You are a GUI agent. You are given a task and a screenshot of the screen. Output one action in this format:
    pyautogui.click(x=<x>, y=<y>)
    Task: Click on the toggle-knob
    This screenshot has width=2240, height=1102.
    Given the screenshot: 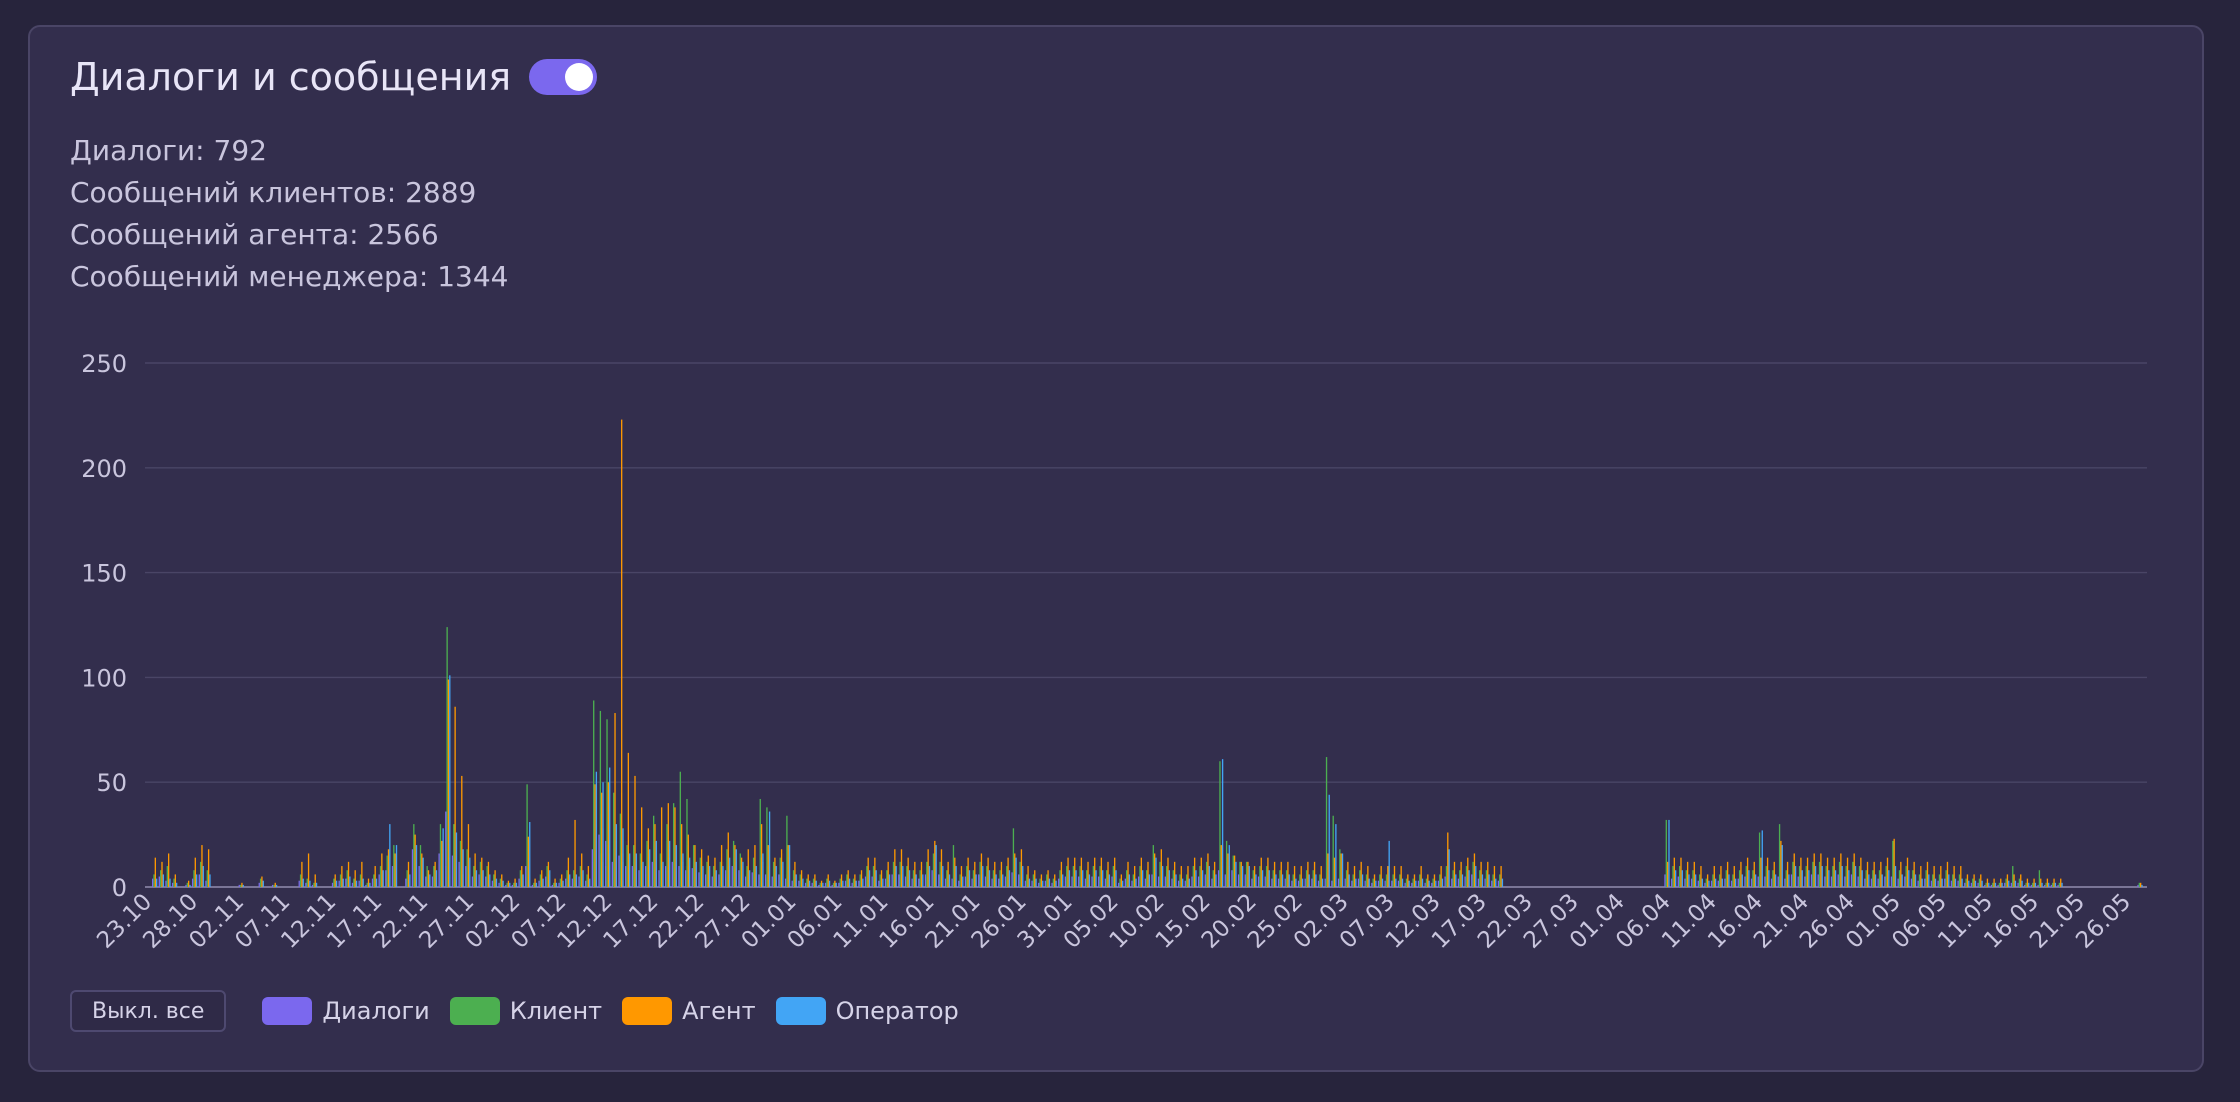 What is the action you would take?
    pyautogui.click(x=579, y=77)
    